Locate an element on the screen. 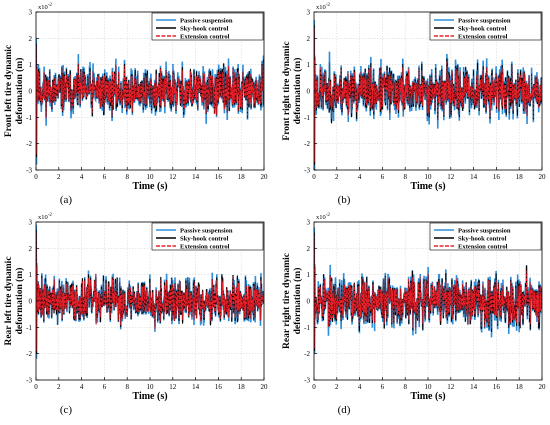 The height and width of the screenshot is (425, 550). y-axis-label-line1: Rear right tire dynamic is located at coordinates (287, 301).